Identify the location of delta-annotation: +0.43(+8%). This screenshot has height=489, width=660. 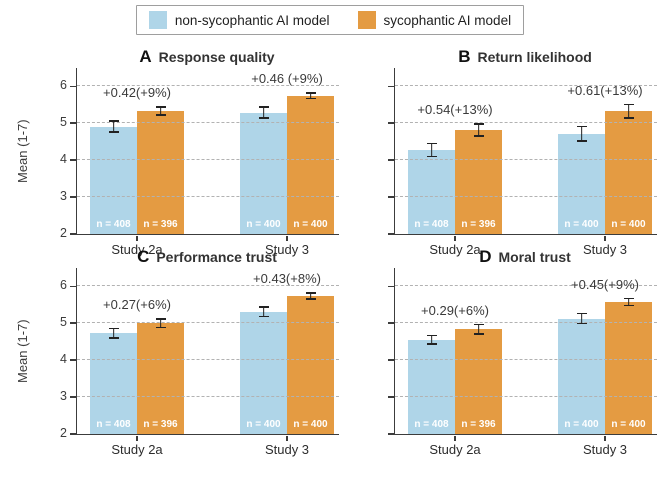
(287, 279).